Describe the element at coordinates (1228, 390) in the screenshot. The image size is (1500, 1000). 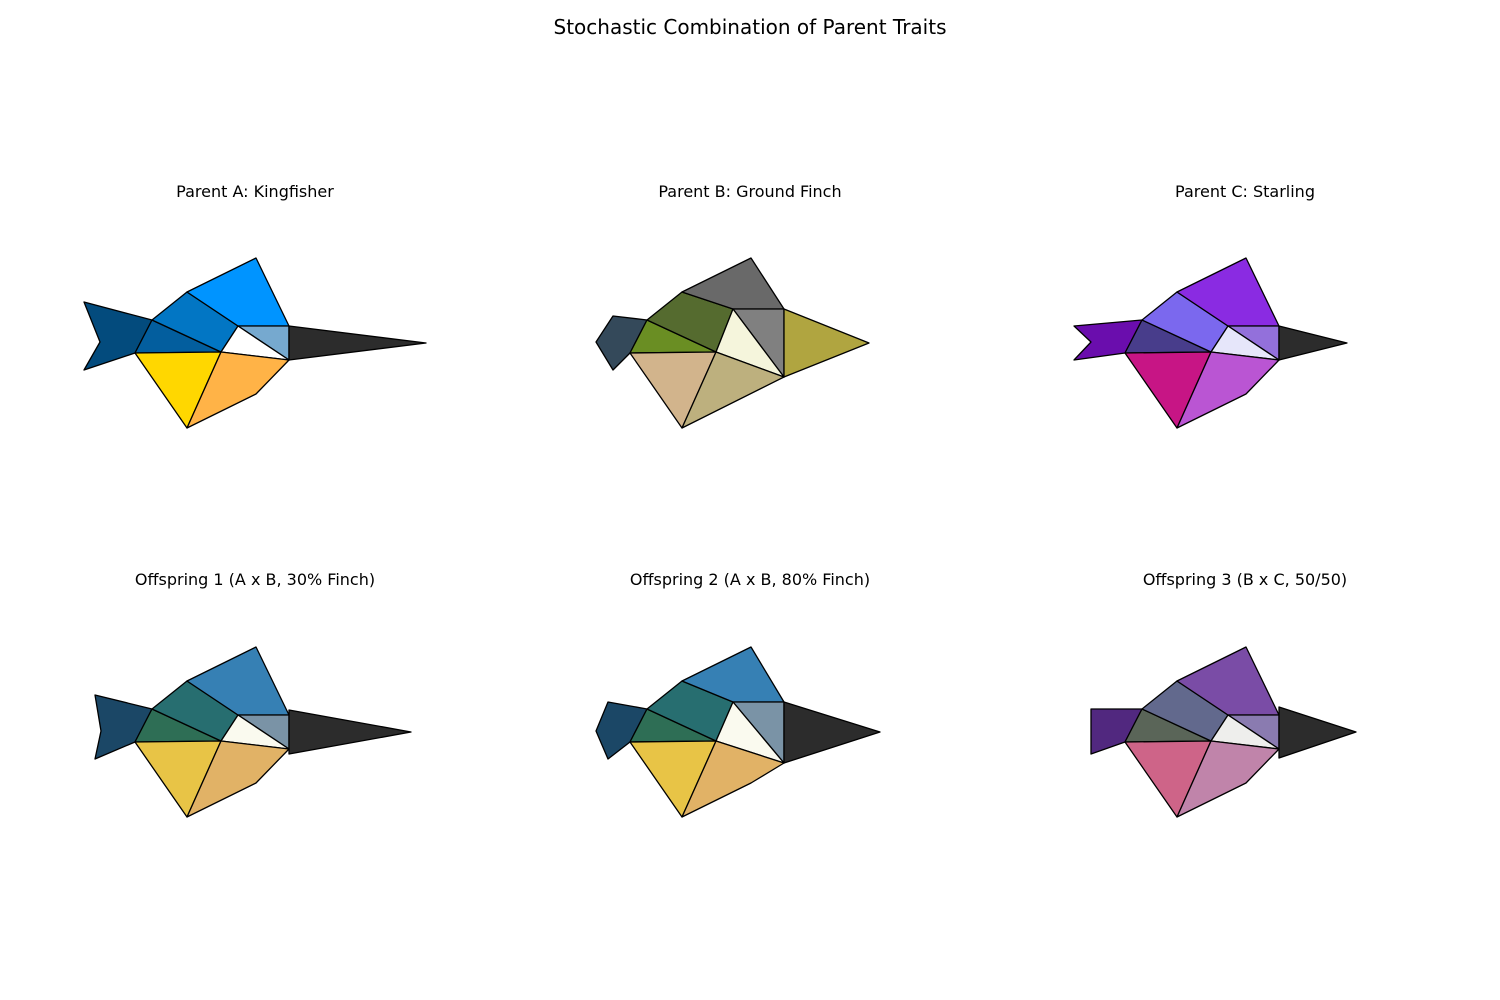
I see `parent-c-flank-patch` at that location.